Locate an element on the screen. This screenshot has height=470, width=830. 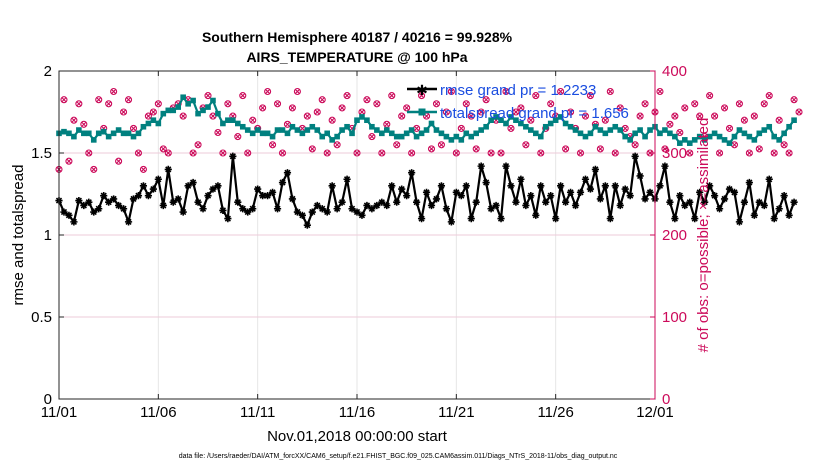
x-tick-label: 11/16 is located at coordinates (357, 412).